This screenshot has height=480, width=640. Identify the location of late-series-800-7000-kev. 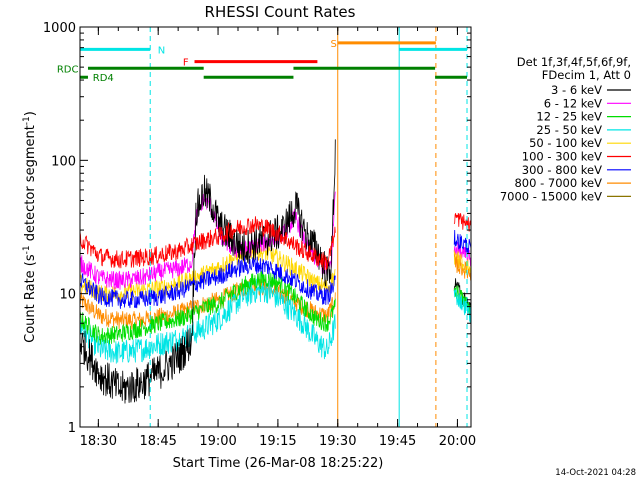
(462, 267).